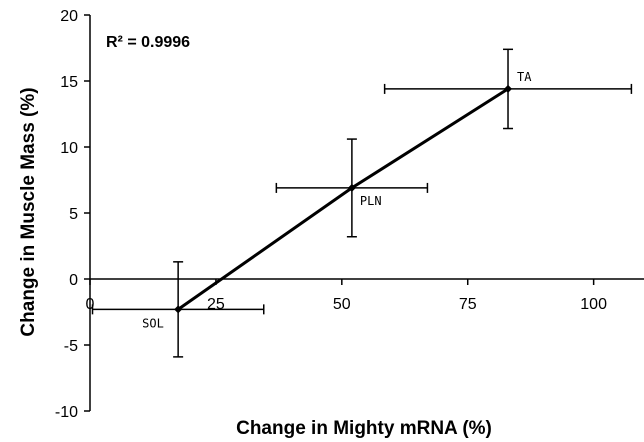 This screenshot has height=442, width=644. I want to click on y-tick-label: 15, so click(69, 82).